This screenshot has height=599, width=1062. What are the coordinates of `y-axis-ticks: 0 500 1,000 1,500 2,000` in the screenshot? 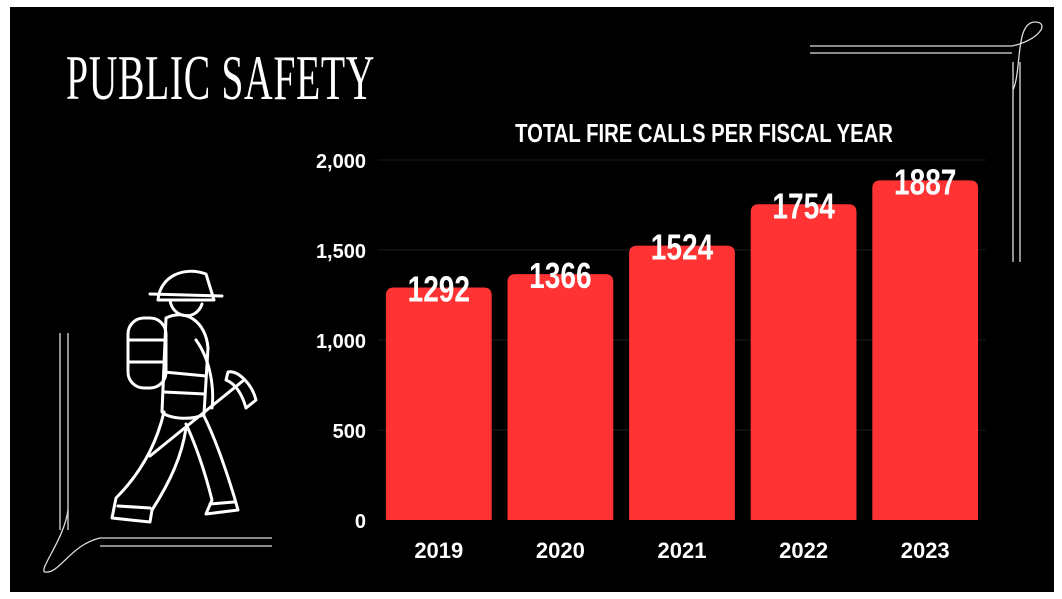 It's located at (341, 342).